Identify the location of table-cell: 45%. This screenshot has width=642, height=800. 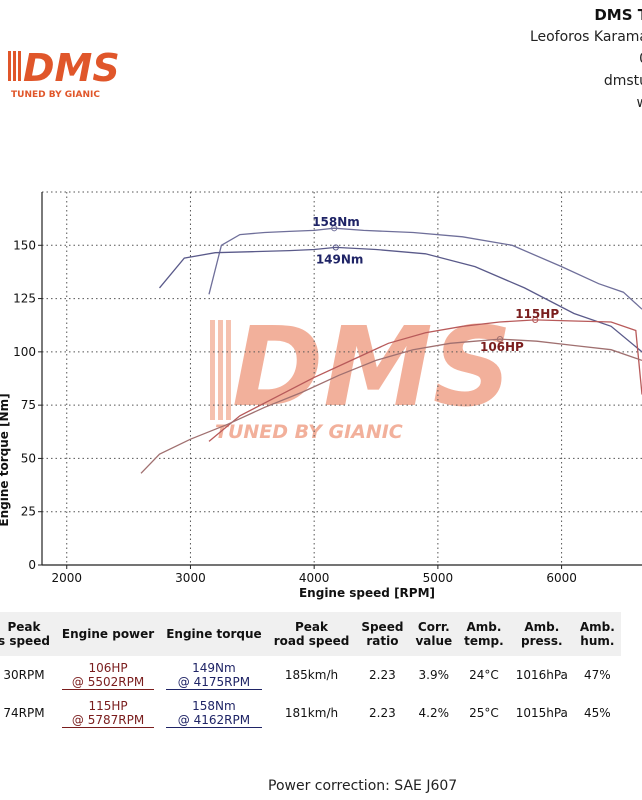
(597, 713).